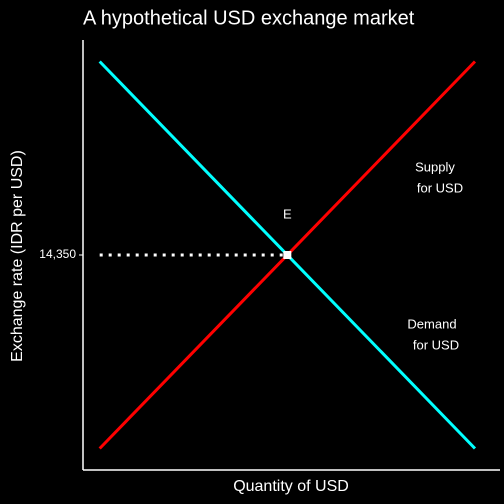 This screenshot has height=504, width=504. Describe the element at coordinates (17, 256) in the screenshot. I see `y-axis-title: Exchange rate (IDR per USD)` at that location.